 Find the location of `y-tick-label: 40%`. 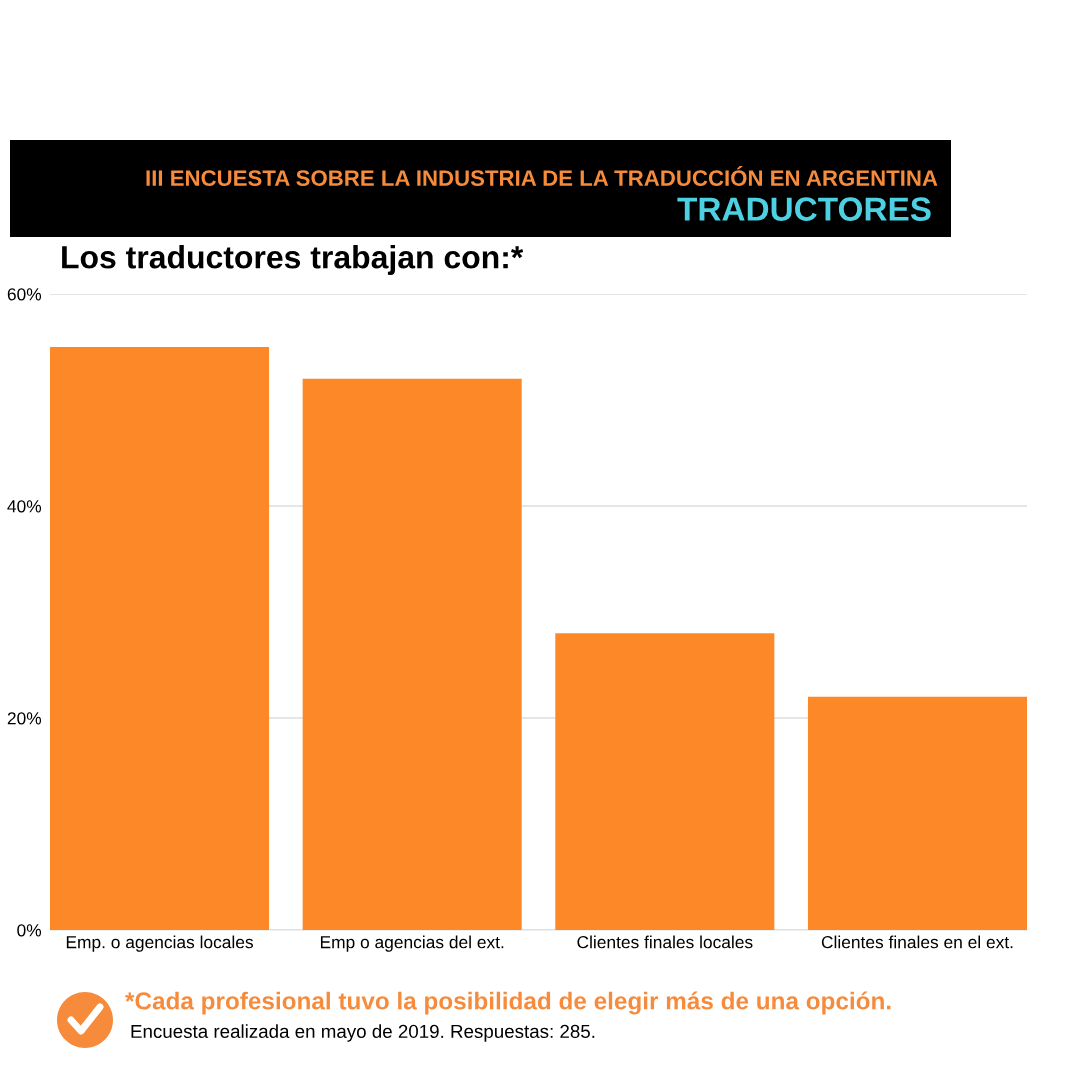

y-tick-label: 40% is located at coordinates (24, 506).